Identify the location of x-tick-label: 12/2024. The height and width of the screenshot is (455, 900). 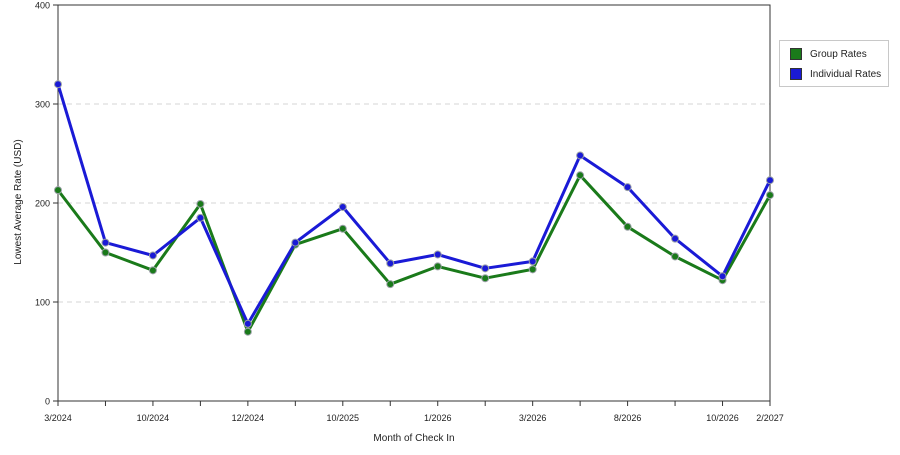
(248, 418).